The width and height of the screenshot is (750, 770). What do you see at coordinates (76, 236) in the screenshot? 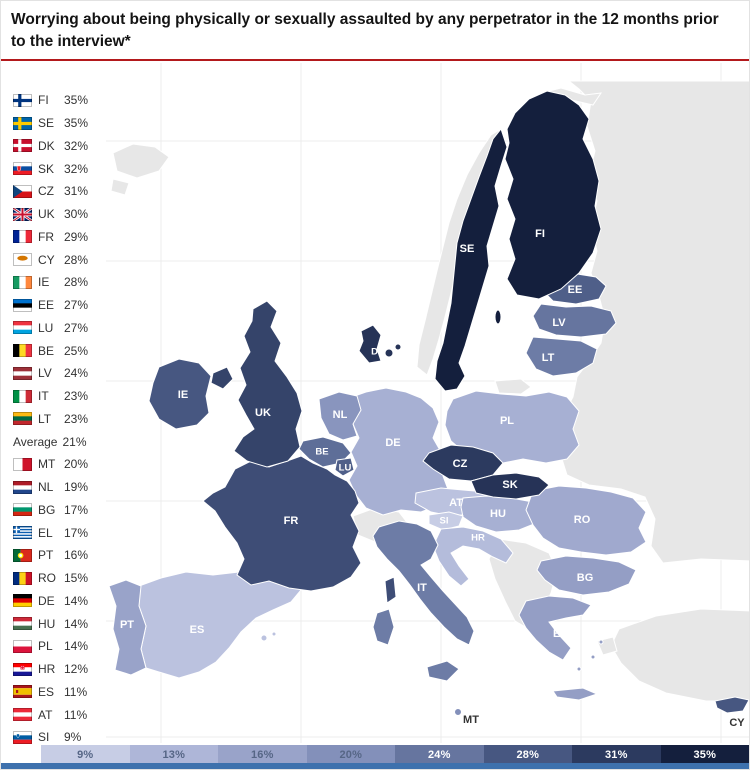
I see `country-value-label: 29%` at bounding box center [76, 236].